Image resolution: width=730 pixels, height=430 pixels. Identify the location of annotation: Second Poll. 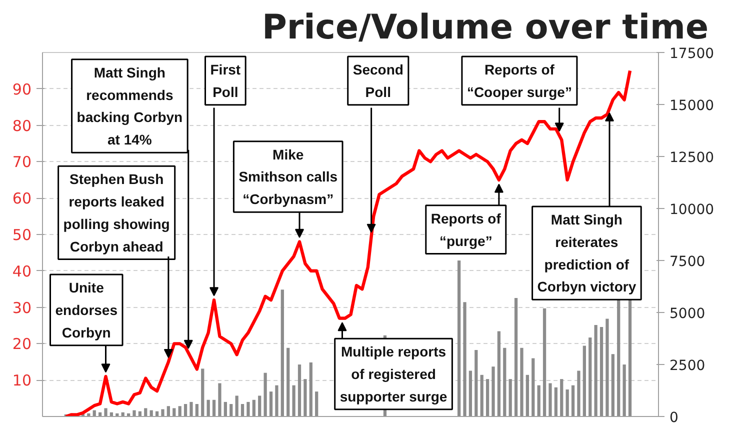
(378, 81).